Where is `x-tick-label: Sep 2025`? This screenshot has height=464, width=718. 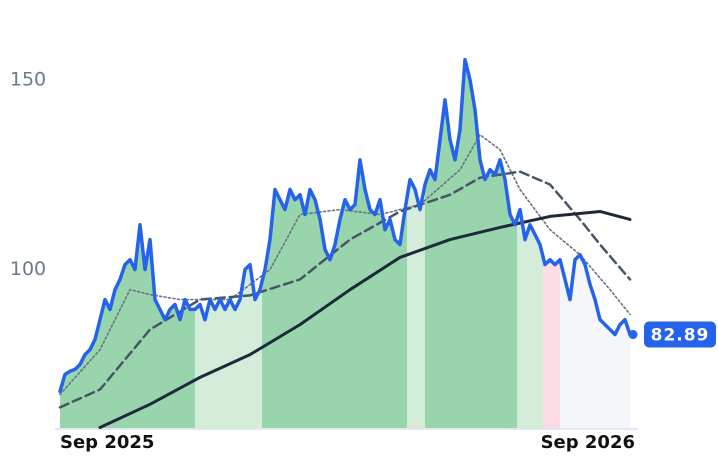
x-tick-label: Sep 2025 is located at coordinates (107, 442).